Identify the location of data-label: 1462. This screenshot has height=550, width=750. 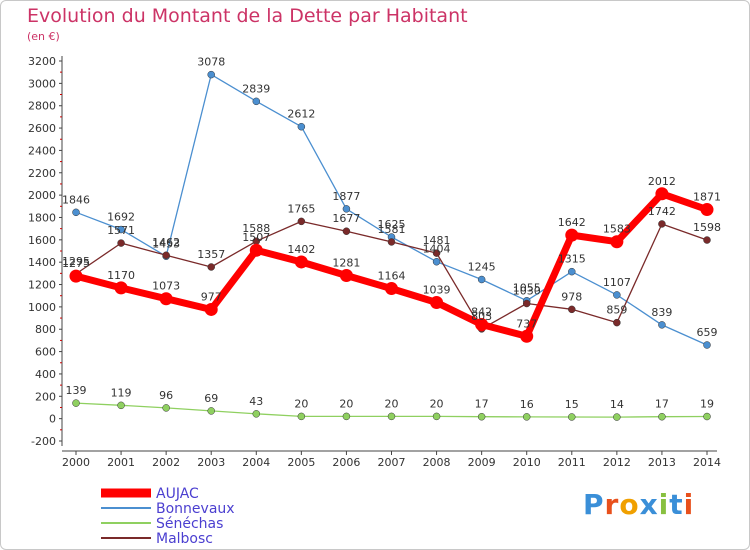
(166, 242).